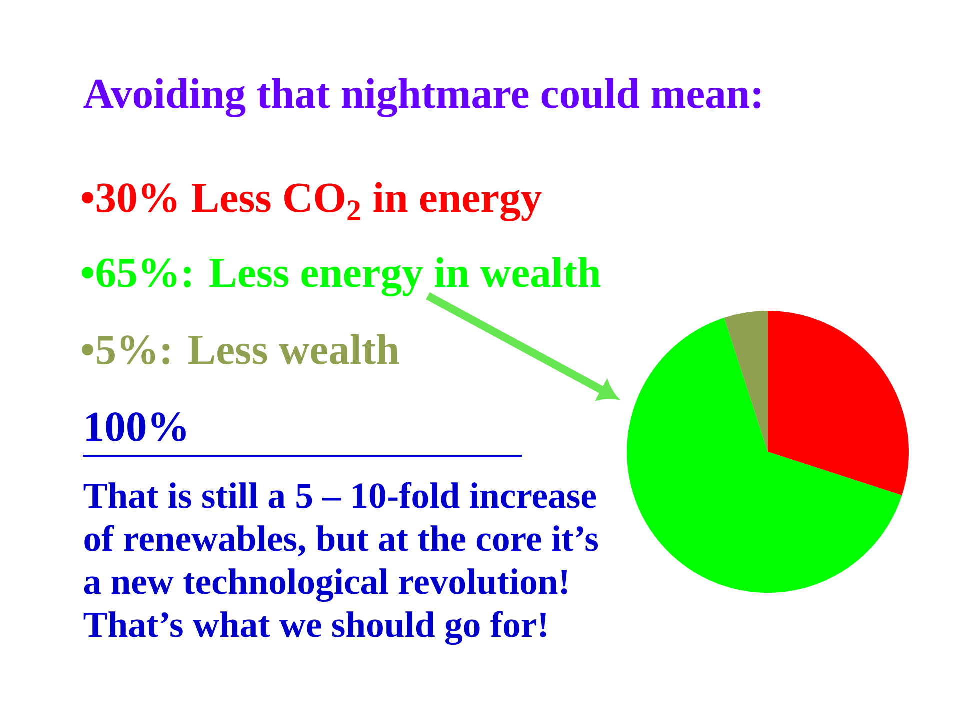 The image size is (960, 720). Describe the element at coordinates (340, 495) in the screenshot. I see `text: That is still a 5 – 10-fold increase` at that location.